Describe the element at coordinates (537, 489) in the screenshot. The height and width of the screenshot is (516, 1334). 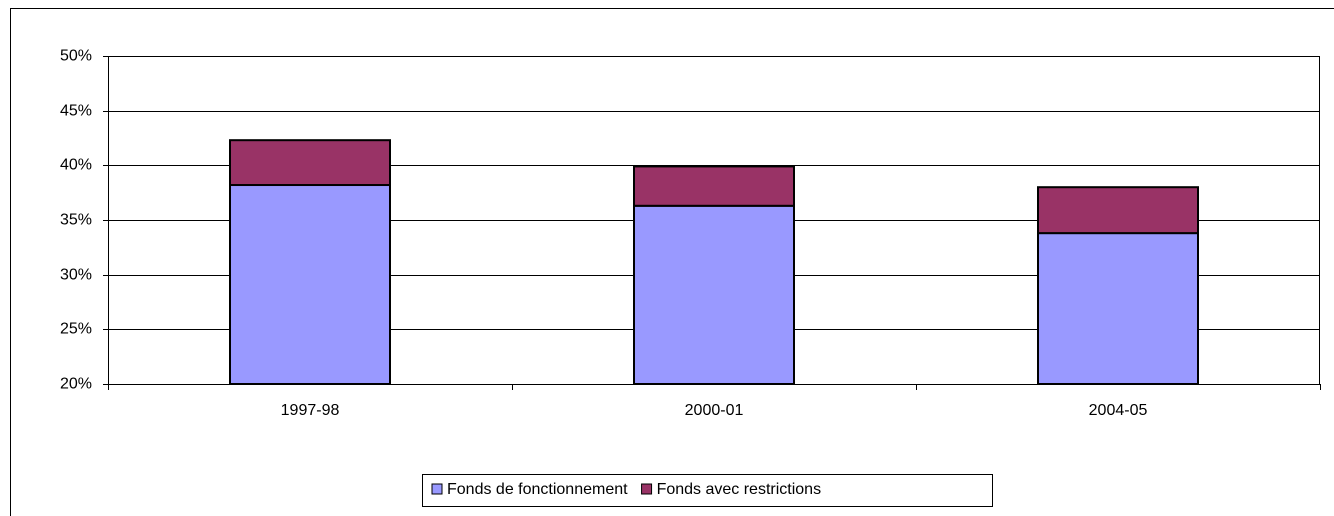
I see `legend-label: Fonds de fonctionnement` at that location.